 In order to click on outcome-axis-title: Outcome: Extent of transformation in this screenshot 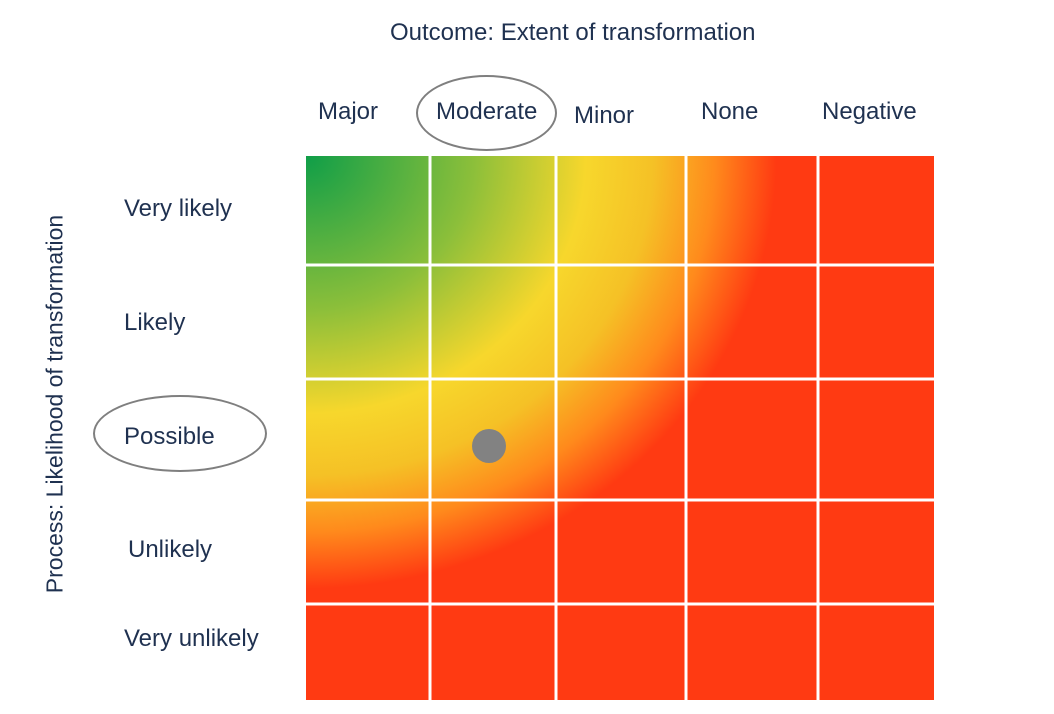, I will do `click(573, 32)`.